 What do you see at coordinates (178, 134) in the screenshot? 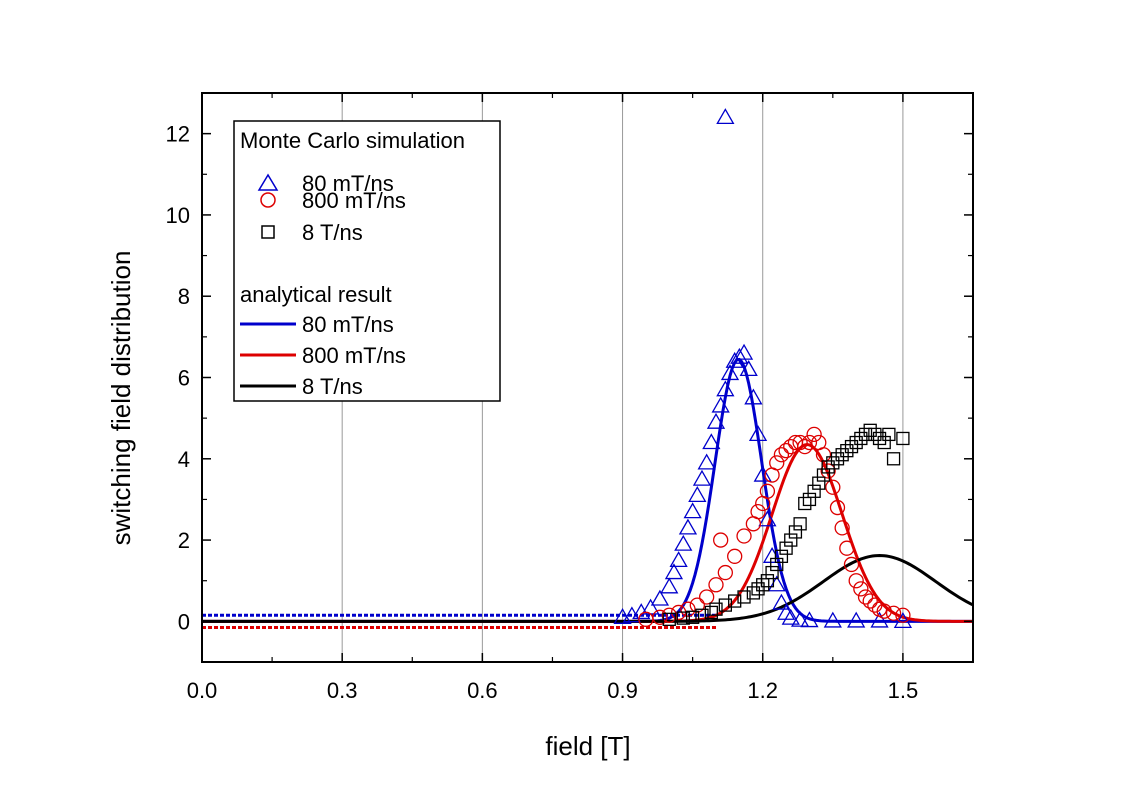
I see `y-tick-label: 12` at bounding box center [178, 134].